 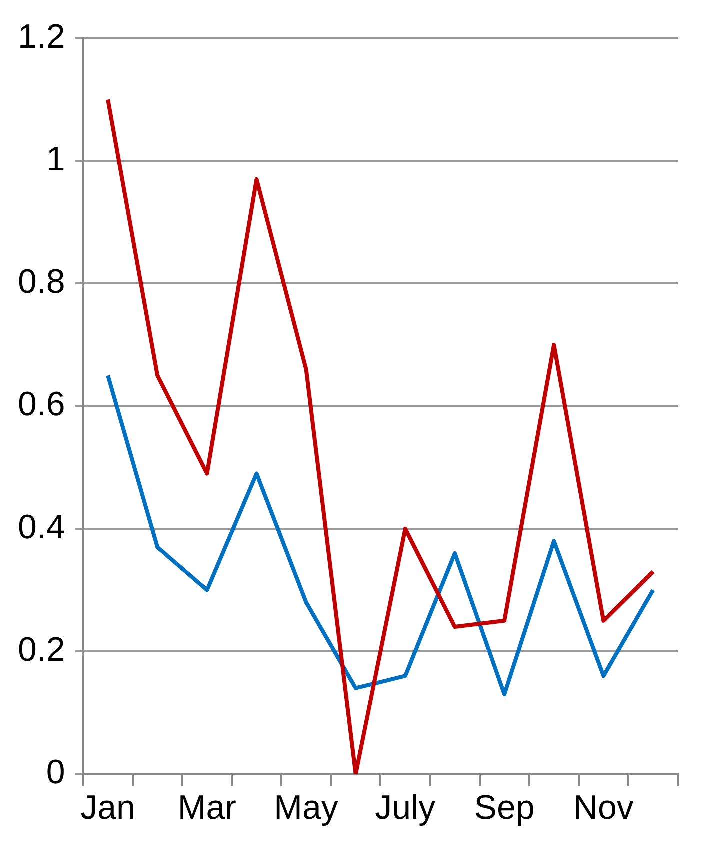 I want to click on x-tick-label: Nov, so click(x=603, y=807).